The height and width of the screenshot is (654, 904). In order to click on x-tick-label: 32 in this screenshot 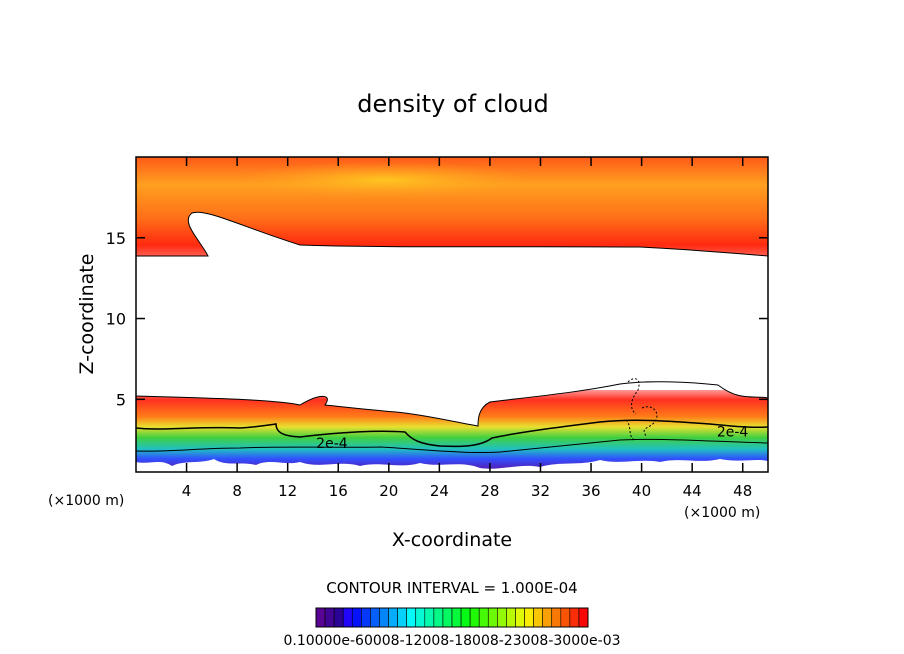, I will do `click(540, 491)`.